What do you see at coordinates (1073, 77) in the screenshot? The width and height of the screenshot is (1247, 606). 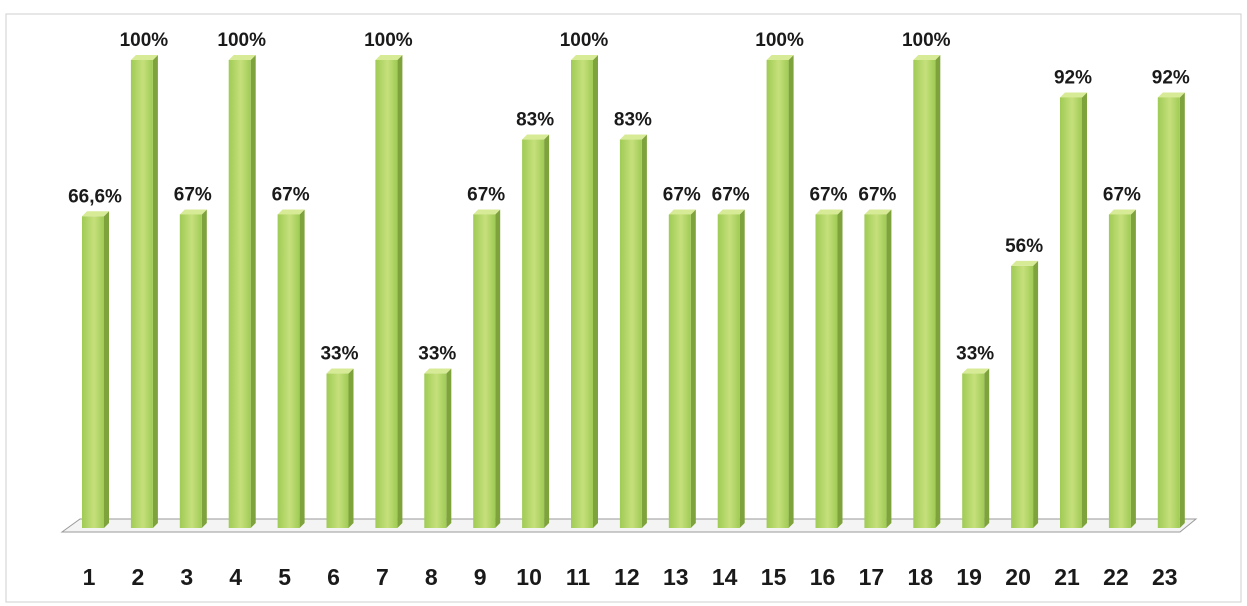 I see `data-label-21: 92%` at bounding box center [1073, 77].